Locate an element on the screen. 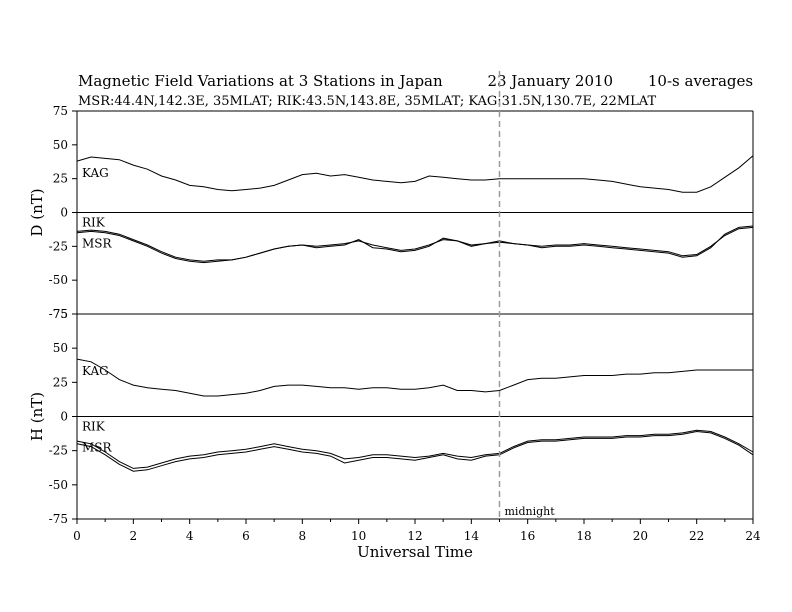 Image resolution: width=792 pixels, height=612 pixels. d-panel-series-msr is located at coordinates (415, 244).